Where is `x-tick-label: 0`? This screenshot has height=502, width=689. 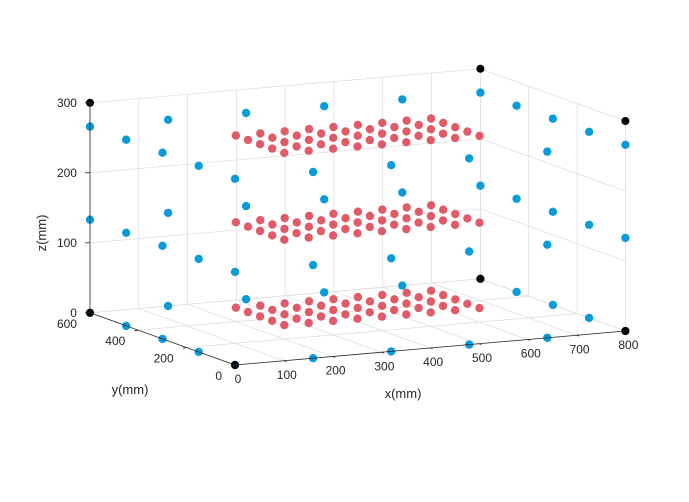 x-tick-label: 0 is located at coordinates (238, 379).